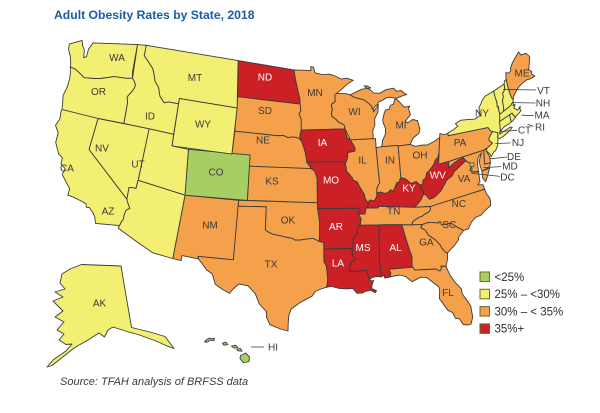 The image size is (600, 413). I want to click on svg-text: MN, so click(315, 93).